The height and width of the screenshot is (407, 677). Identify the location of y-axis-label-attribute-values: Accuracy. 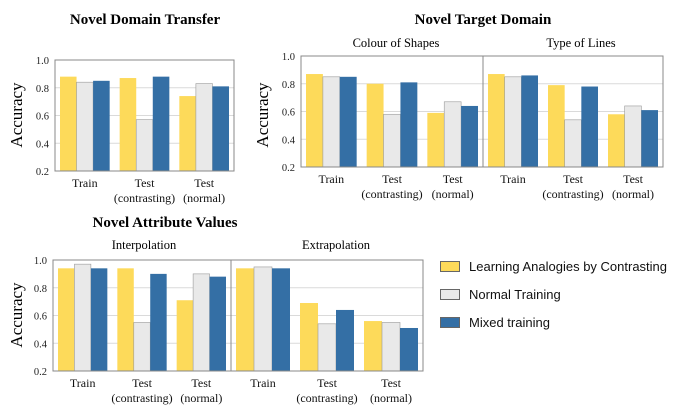
(16, 315).